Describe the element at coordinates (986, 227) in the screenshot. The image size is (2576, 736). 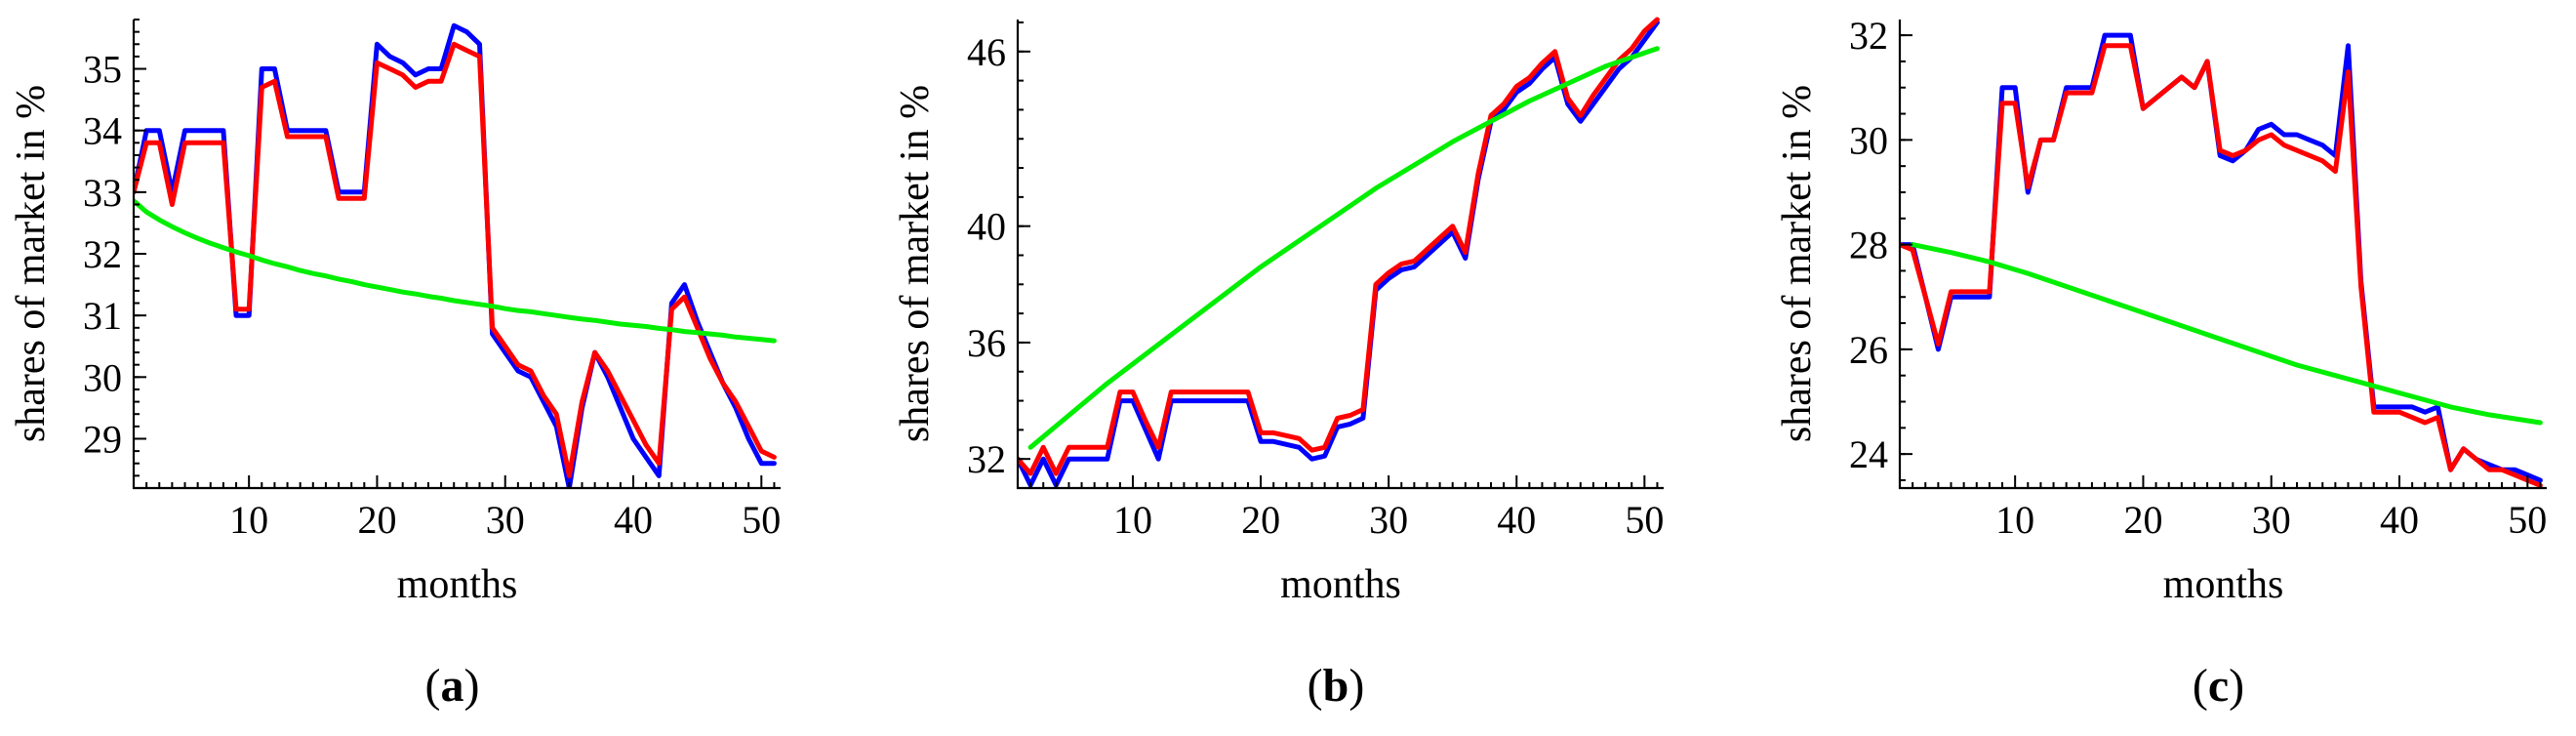
I see `y-tick-label: 40` at that location.